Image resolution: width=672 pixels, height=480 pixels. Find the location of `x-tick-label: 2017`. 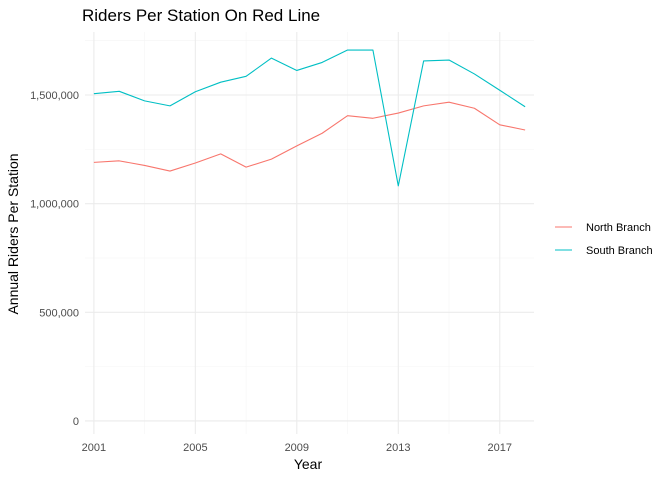

x-tick-label: 2017 is located at coordinates (500, 448).